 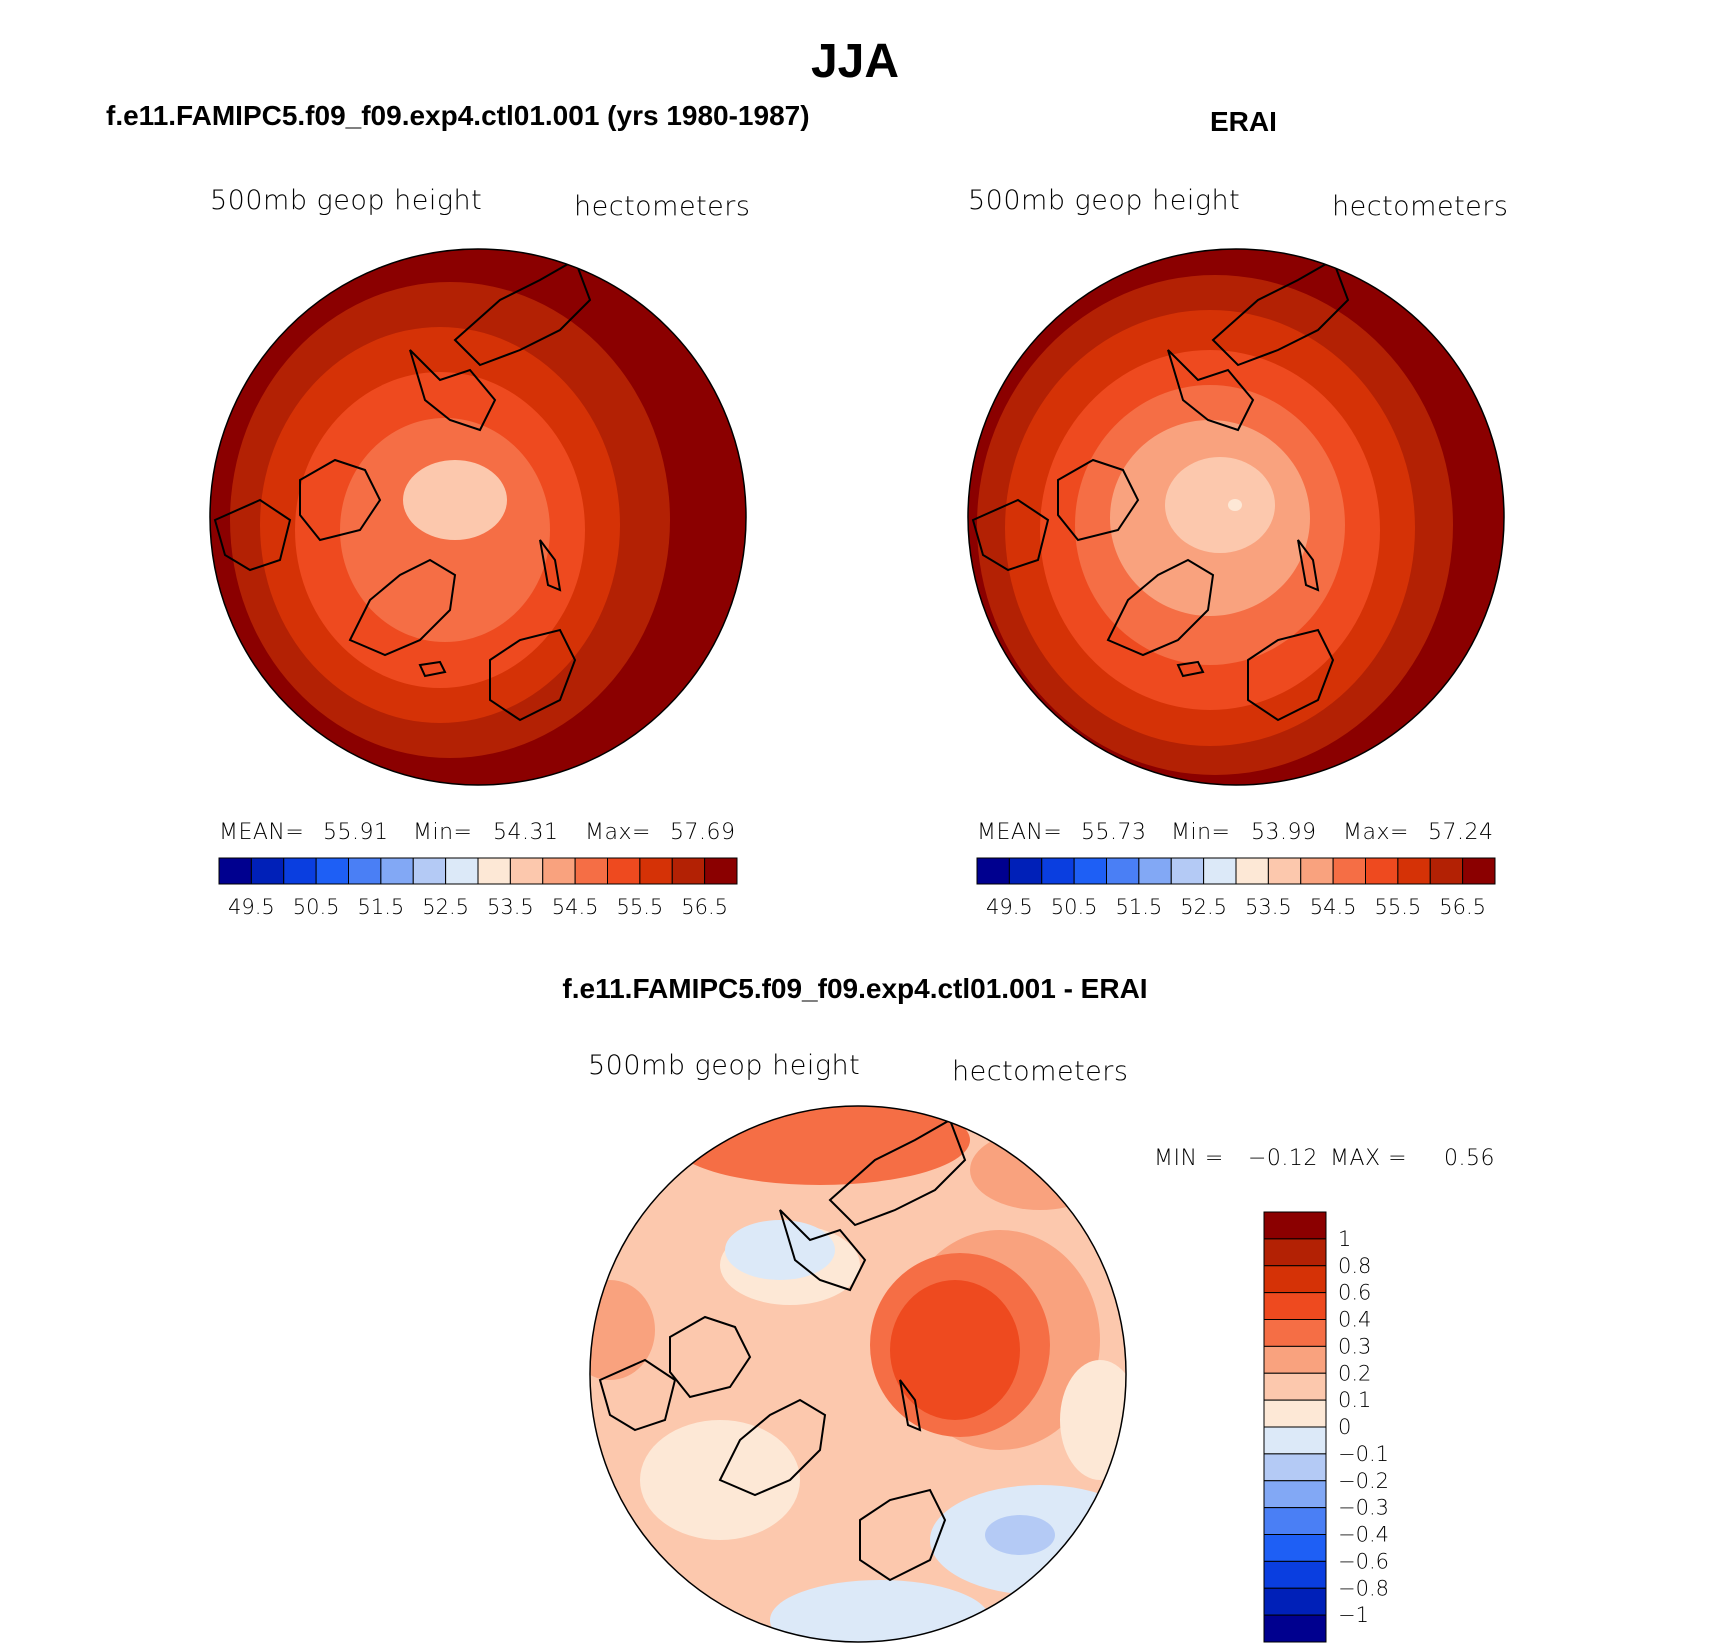 I want to click on colorbar-tick-label: −1, so click(x=1353, y=1615).